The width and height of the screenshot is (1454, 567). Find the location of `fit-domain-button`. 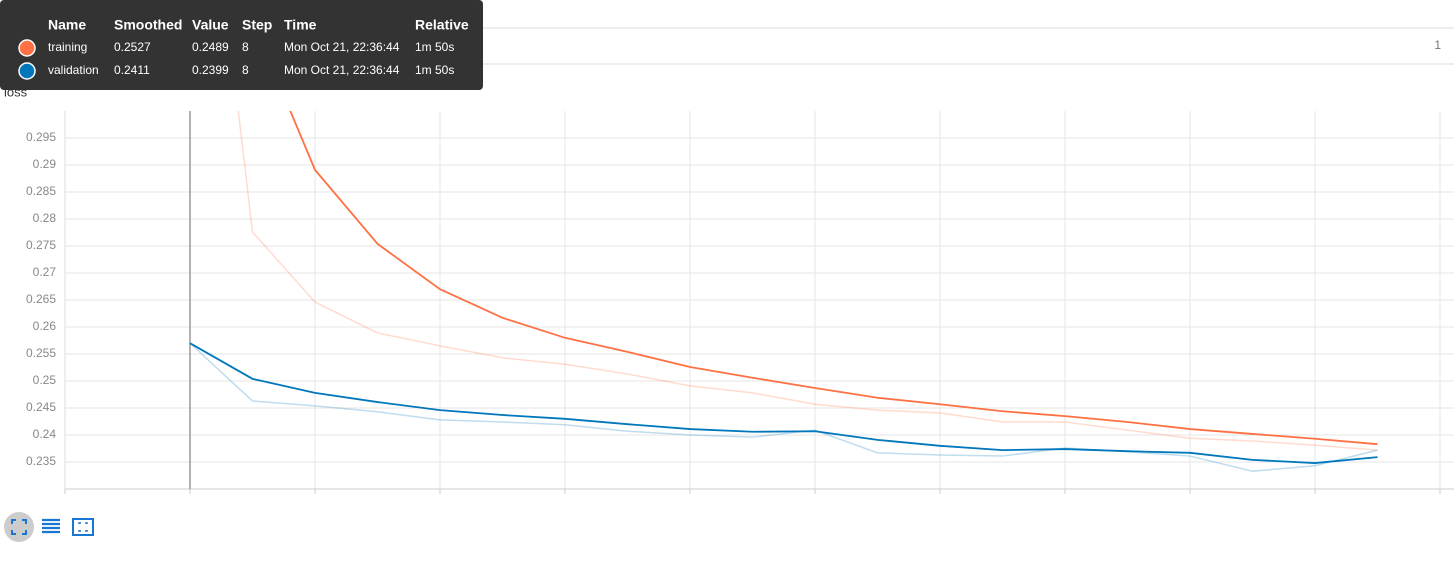

fit-domain-button is located at coordinates (83, 527).